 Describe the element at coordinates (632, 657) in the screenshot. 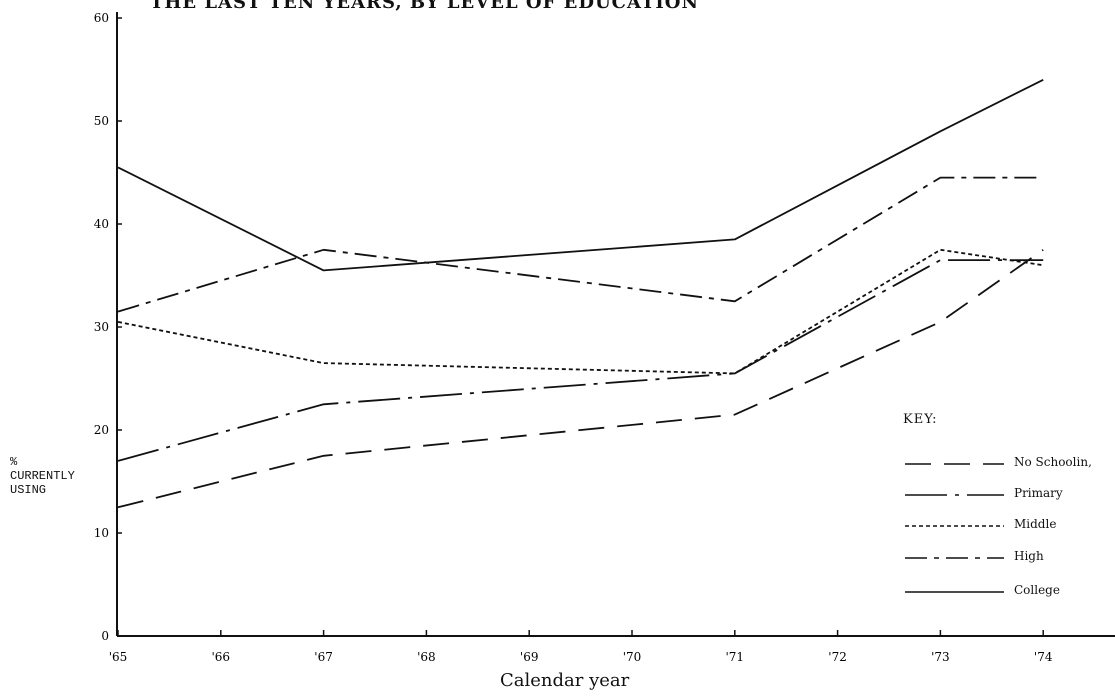

I see `x-tick-label: '70` at that location.